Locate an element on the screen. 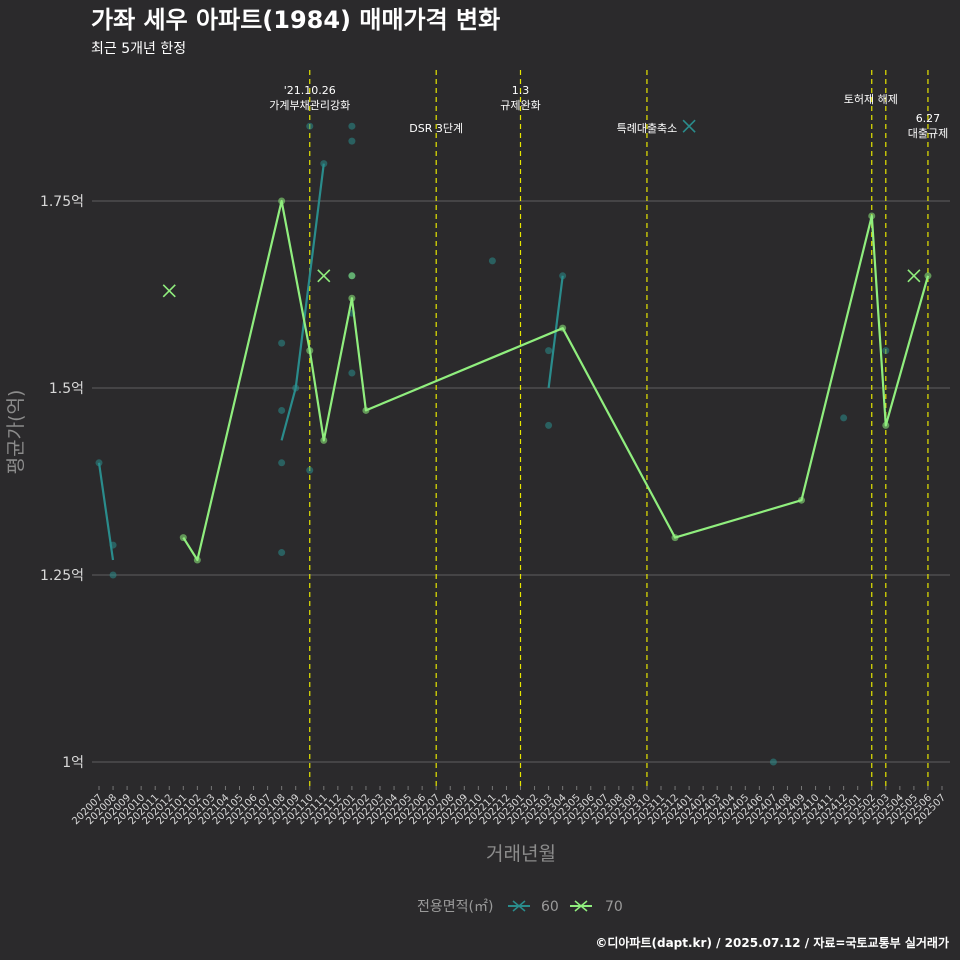 The image size is (960, 960). legend-item-60: 60 is located at coordinates (533, 907).